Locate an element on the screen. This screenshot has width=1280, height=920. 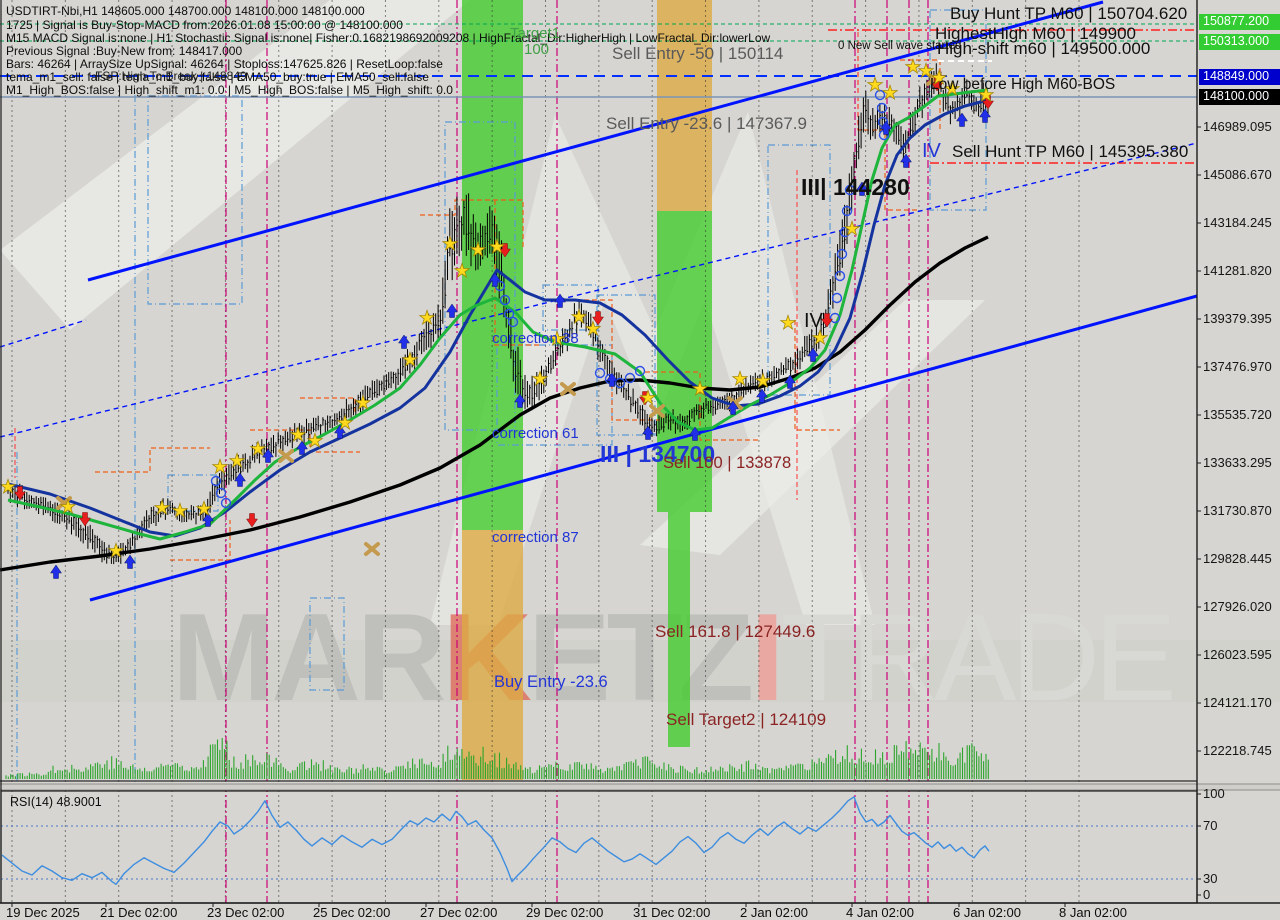
watermark-text-light: TRADE is located at coordinates (978, 658).